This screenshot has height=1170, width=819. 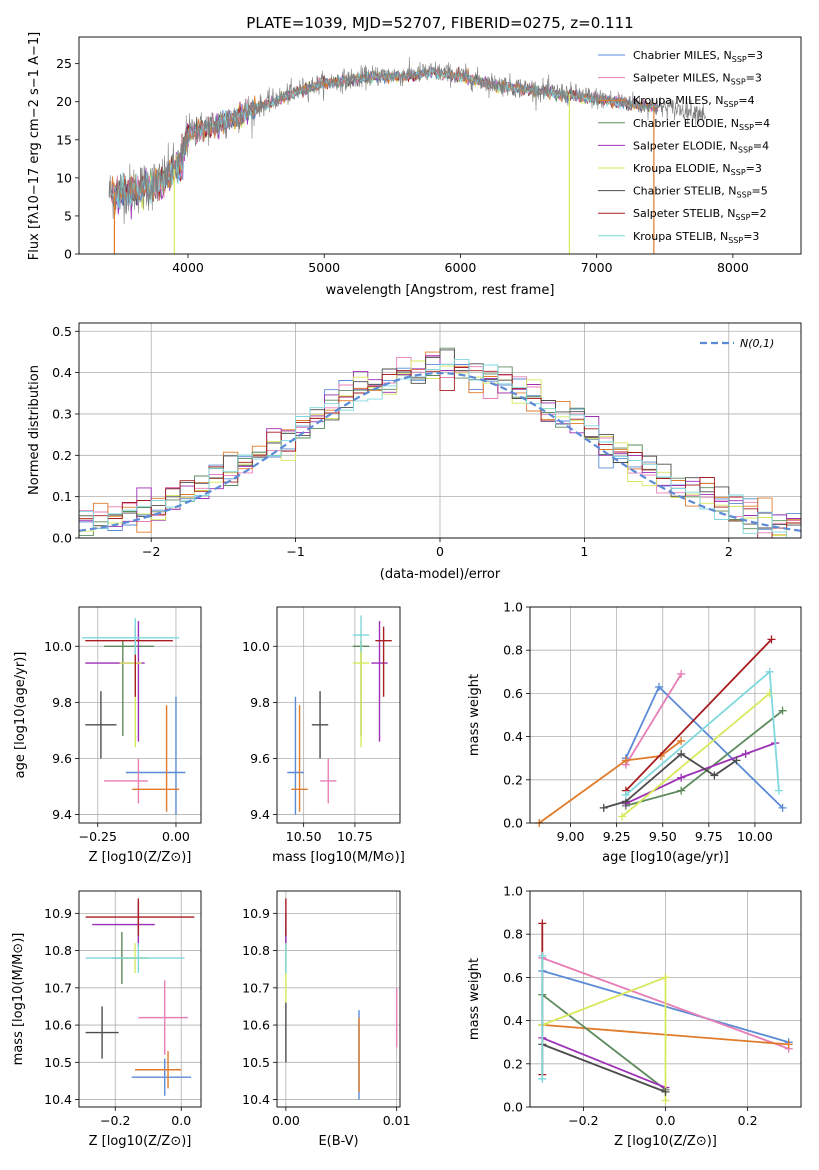 I want to click on legend-entry: Salpeter ELODIE, NSSP=4, so click(x=701, y=146).